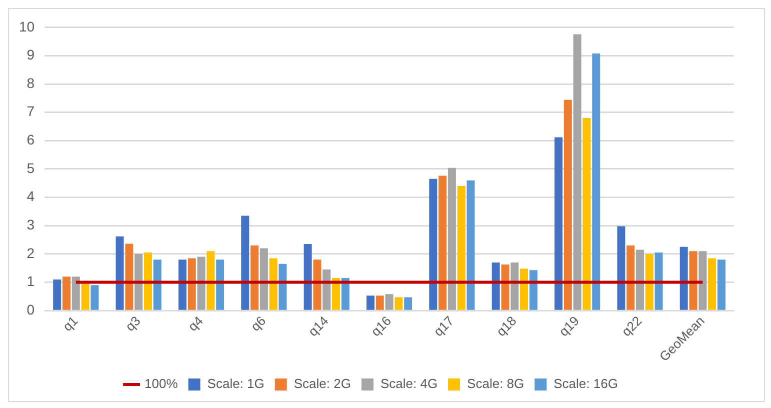 The width and height of the screenshot is (771, 408). I want to click on y-tick-label: 8, so click(30, 82).